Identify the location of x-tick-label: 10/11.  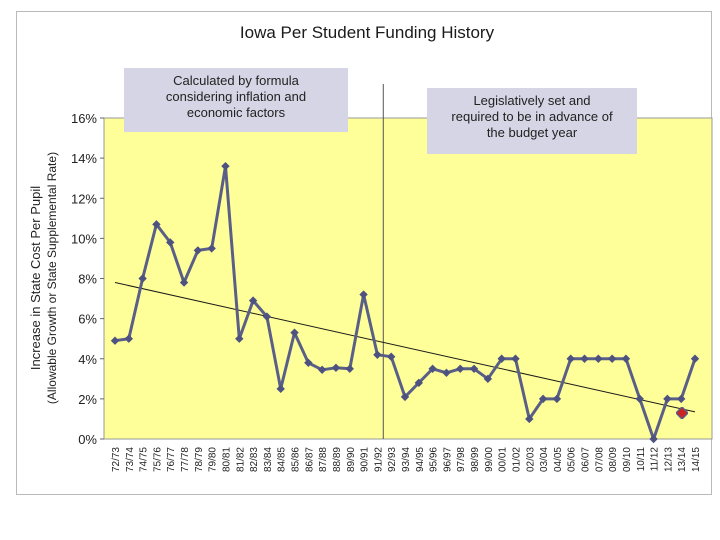
(641, 459).